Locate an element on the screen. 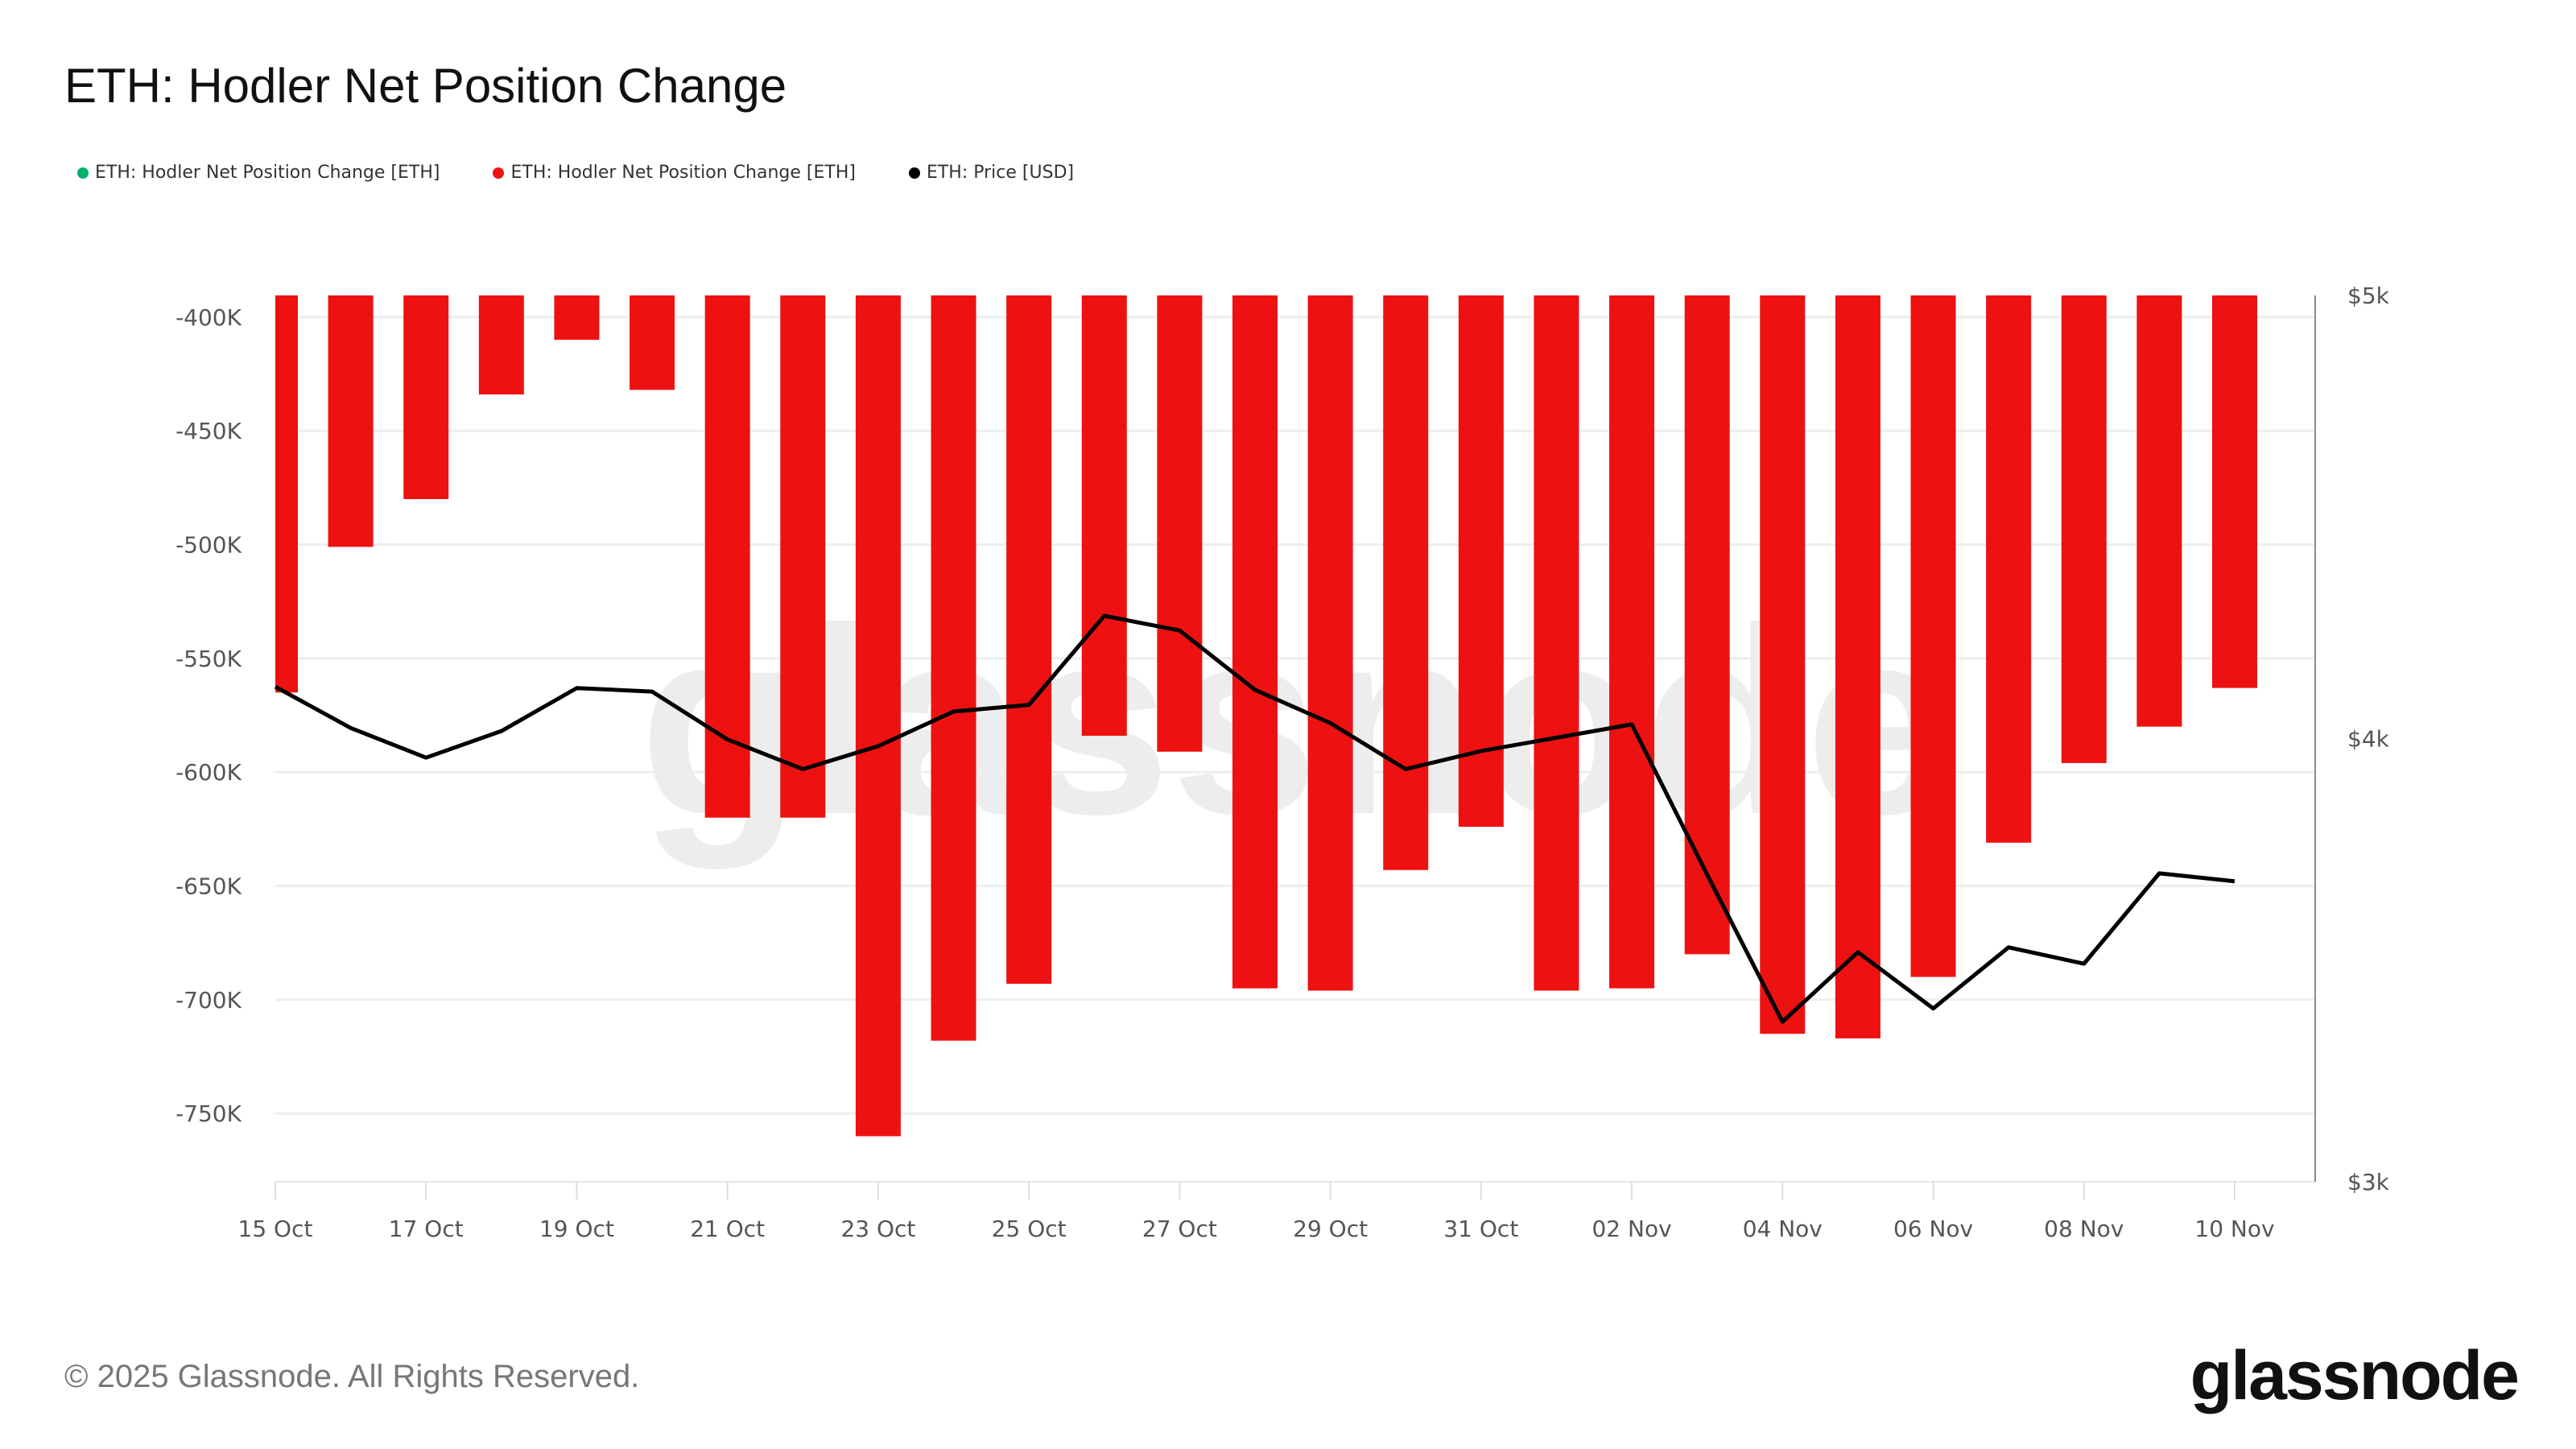 This screenshot has height=1449, width=2576. x-tick-label: 17 Oct is located at coordinates (426, 1229).